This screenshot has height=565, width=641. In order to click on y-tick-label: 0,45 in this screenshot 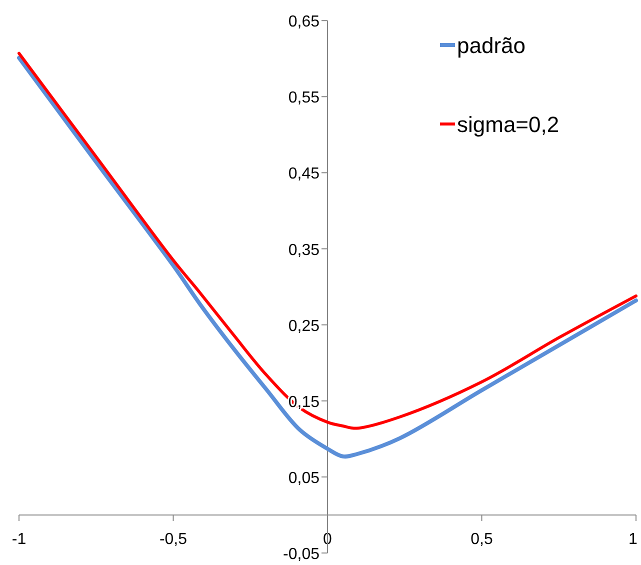, I will do `click(304, 174)`.